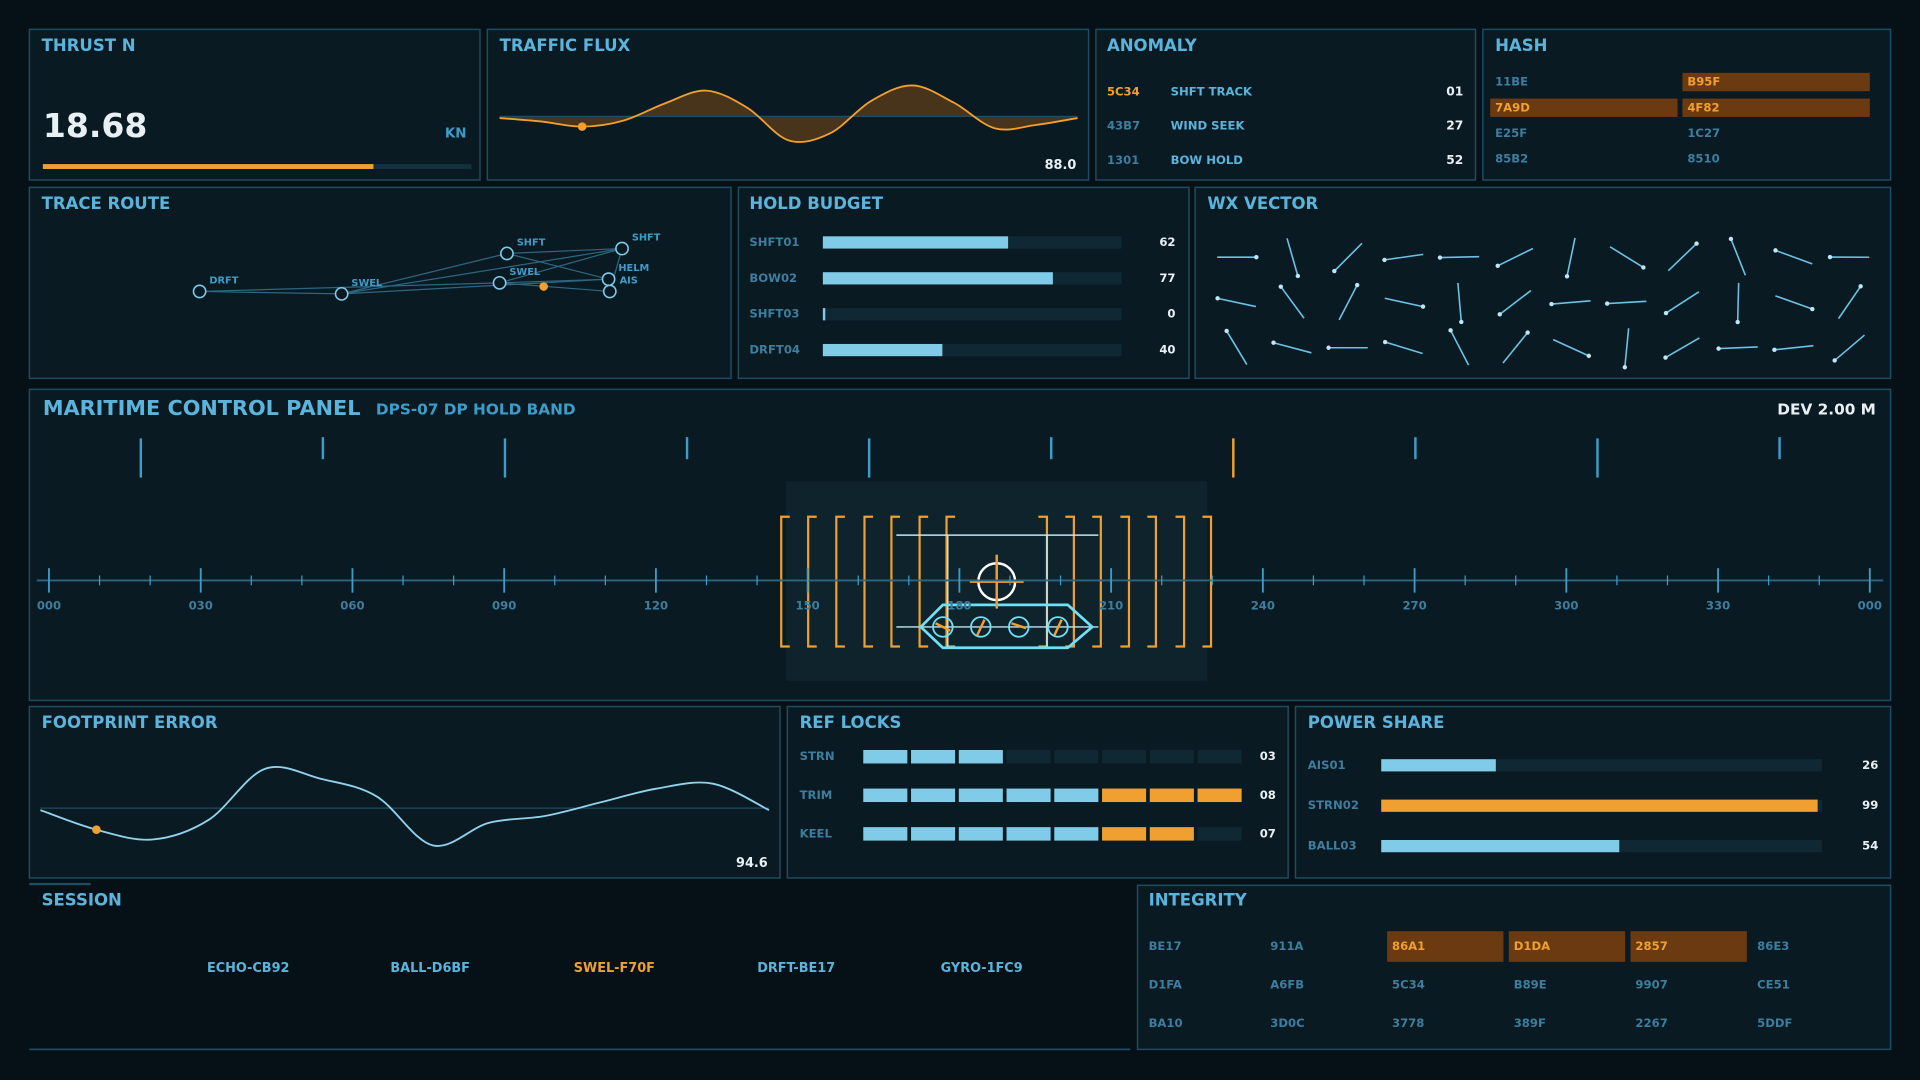  I want to click on bar-label: BOW02, so click(773, 278).